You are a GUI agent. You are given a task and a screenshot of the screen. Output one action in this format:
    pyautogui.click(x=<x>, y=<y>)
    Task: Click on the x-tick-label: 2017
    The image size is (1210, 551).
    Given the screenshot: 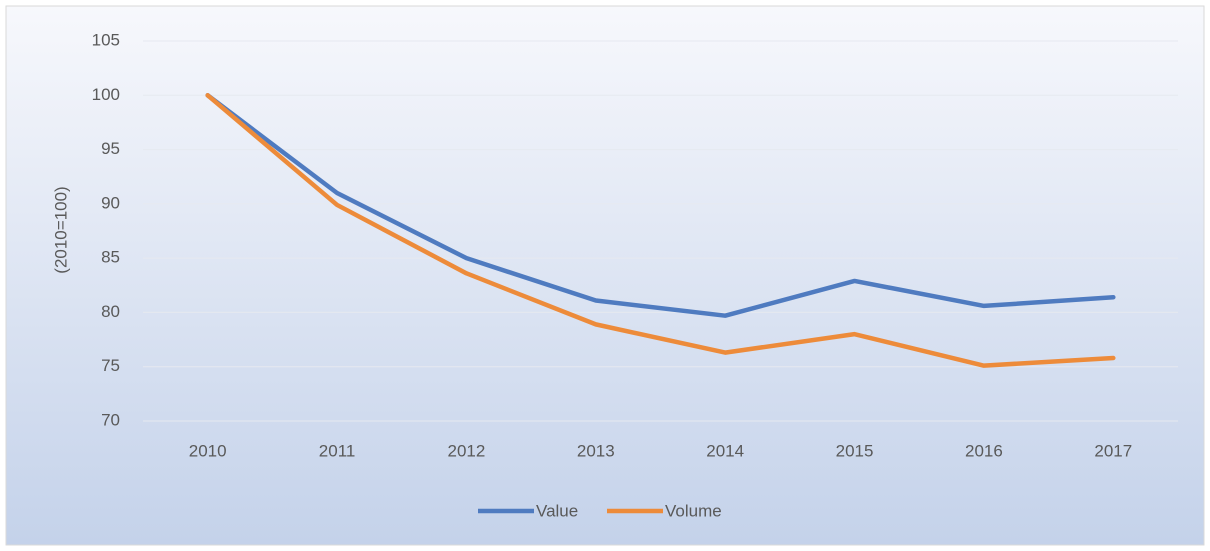 What is the action you would take?
    pyautogui.click(x=1113, y=450)
    